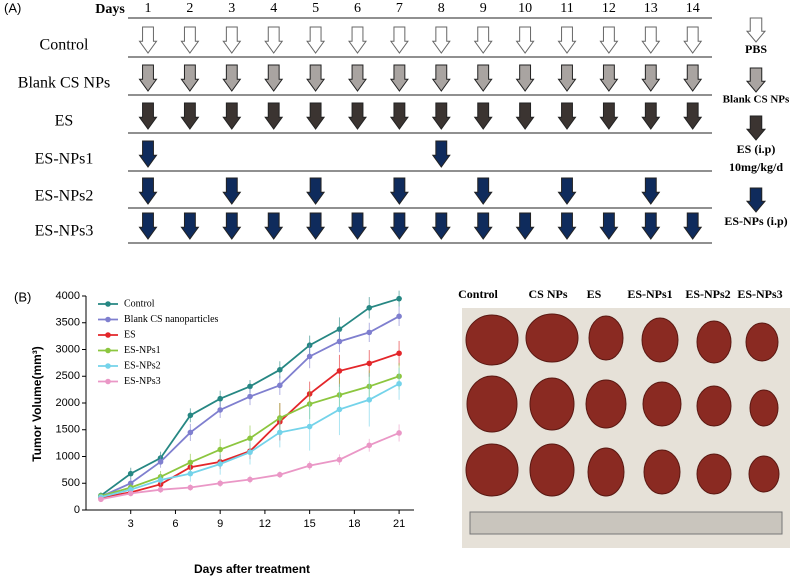 Image resolution: width=800 pixels, height=582 pixels. What do you see at coordinates (609, 8) in the screenshot?
I see `day-label: 12` at bounding box center [609, 8].